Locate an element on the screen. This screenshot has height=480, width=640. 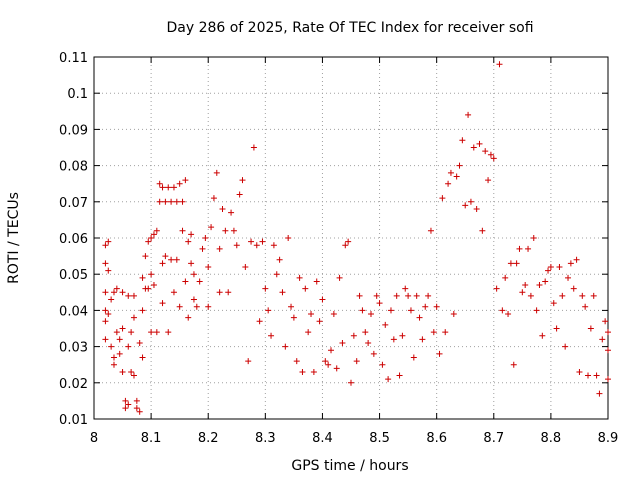
y-tick-label: 0.02 is located at coordinates (73, 384).